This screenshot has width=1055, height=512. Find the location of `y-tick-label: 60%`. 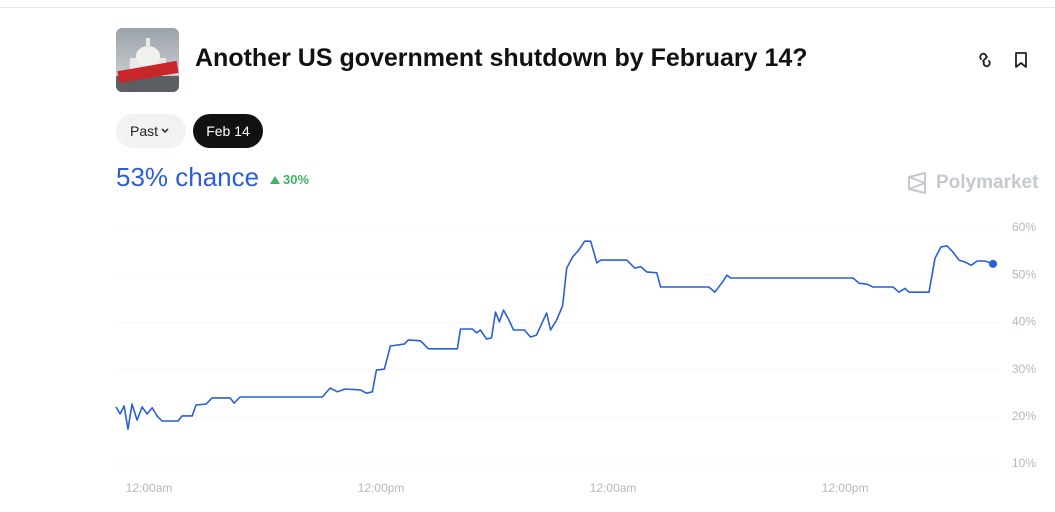

y-tick-label: 60% is located at coordinates (1024, 227).